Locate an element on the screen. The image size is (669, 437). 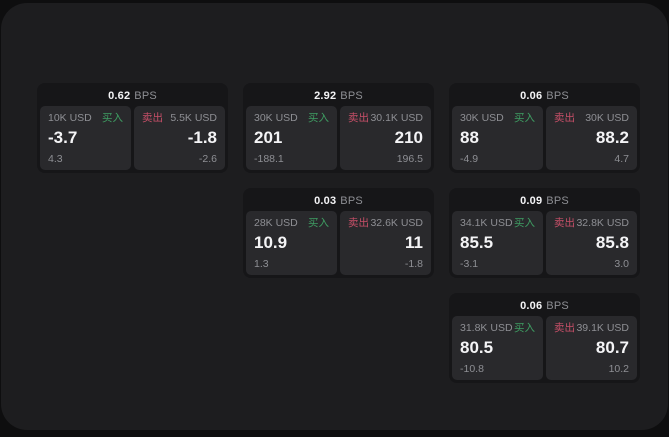
card-body: 28K USD 买入 10.9 1.3 卖出 32.6K USD 11 -1.8 is located at coordinates (338, 243).